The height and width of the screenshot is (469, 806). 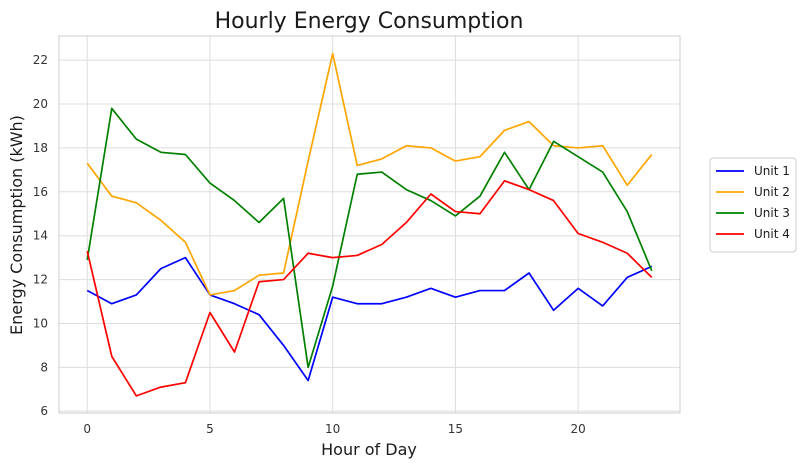 What do you see at coordinates (772, 171) in the screenshot?
I see `legend-label: Unit 1` at bounding box center [772, 171].